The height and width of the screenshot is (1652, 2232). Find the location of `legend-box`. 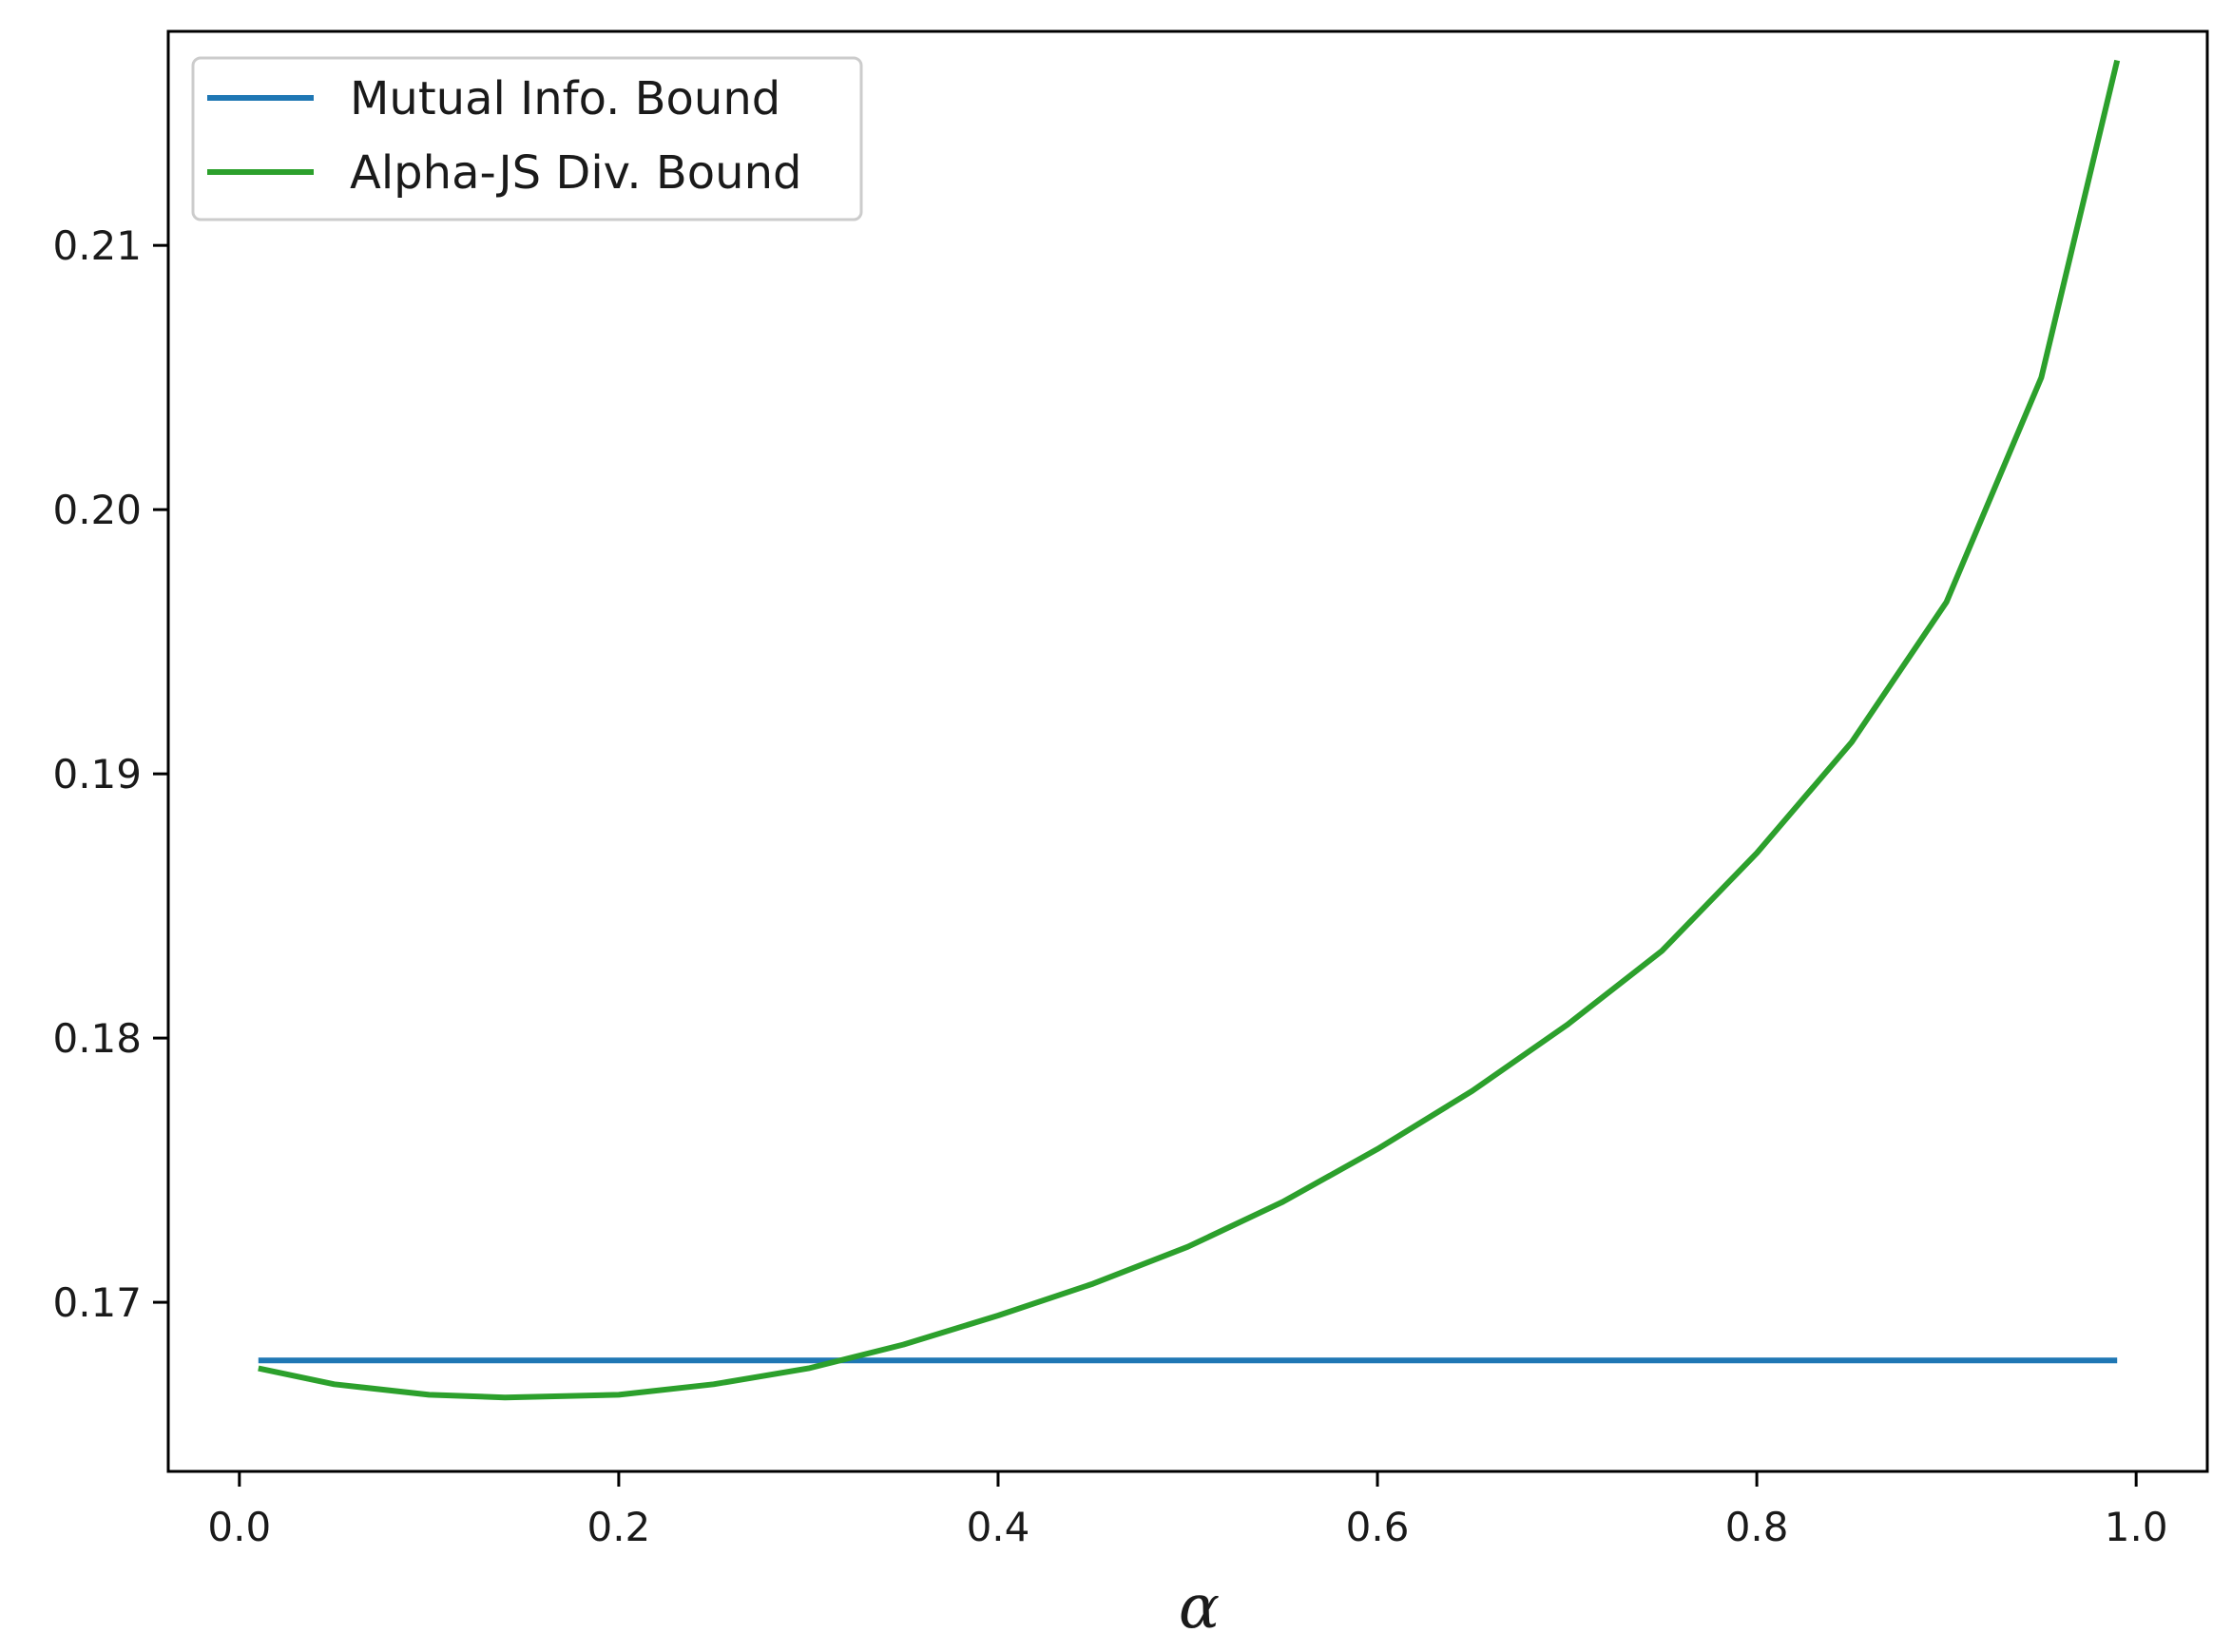

legend-box is located at coordinates (527, 138).